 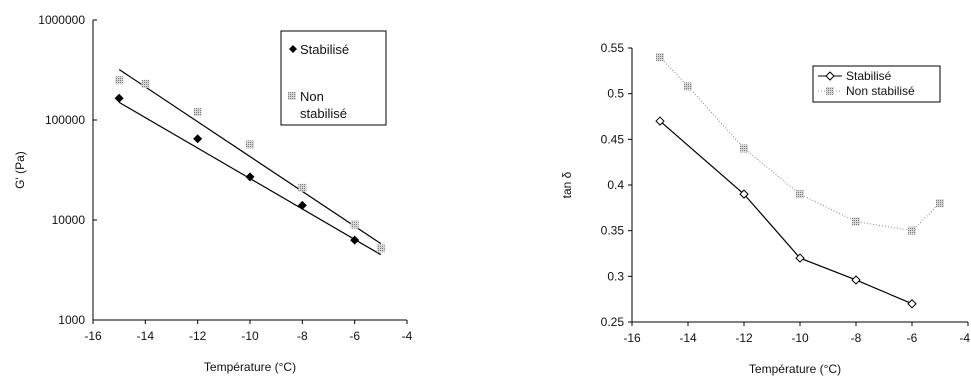 What do you see at coordinates (250, 156) in the screenshot?
I see `left-trendline-non-stabilise` at bounding box center [250, 156].